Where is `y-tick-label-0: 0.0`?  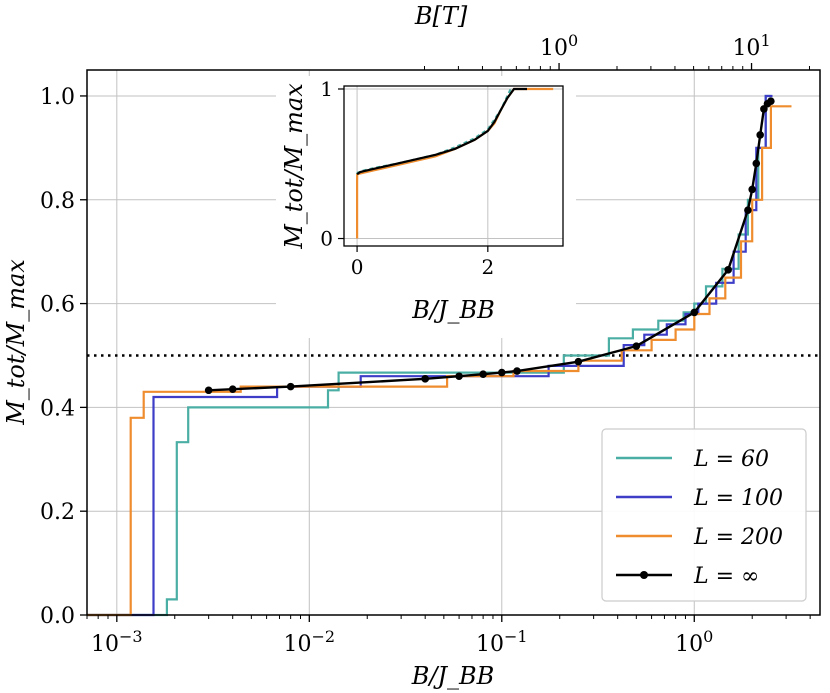 y-tick-label-0: 0.0 is located at coordinates (57, 616).